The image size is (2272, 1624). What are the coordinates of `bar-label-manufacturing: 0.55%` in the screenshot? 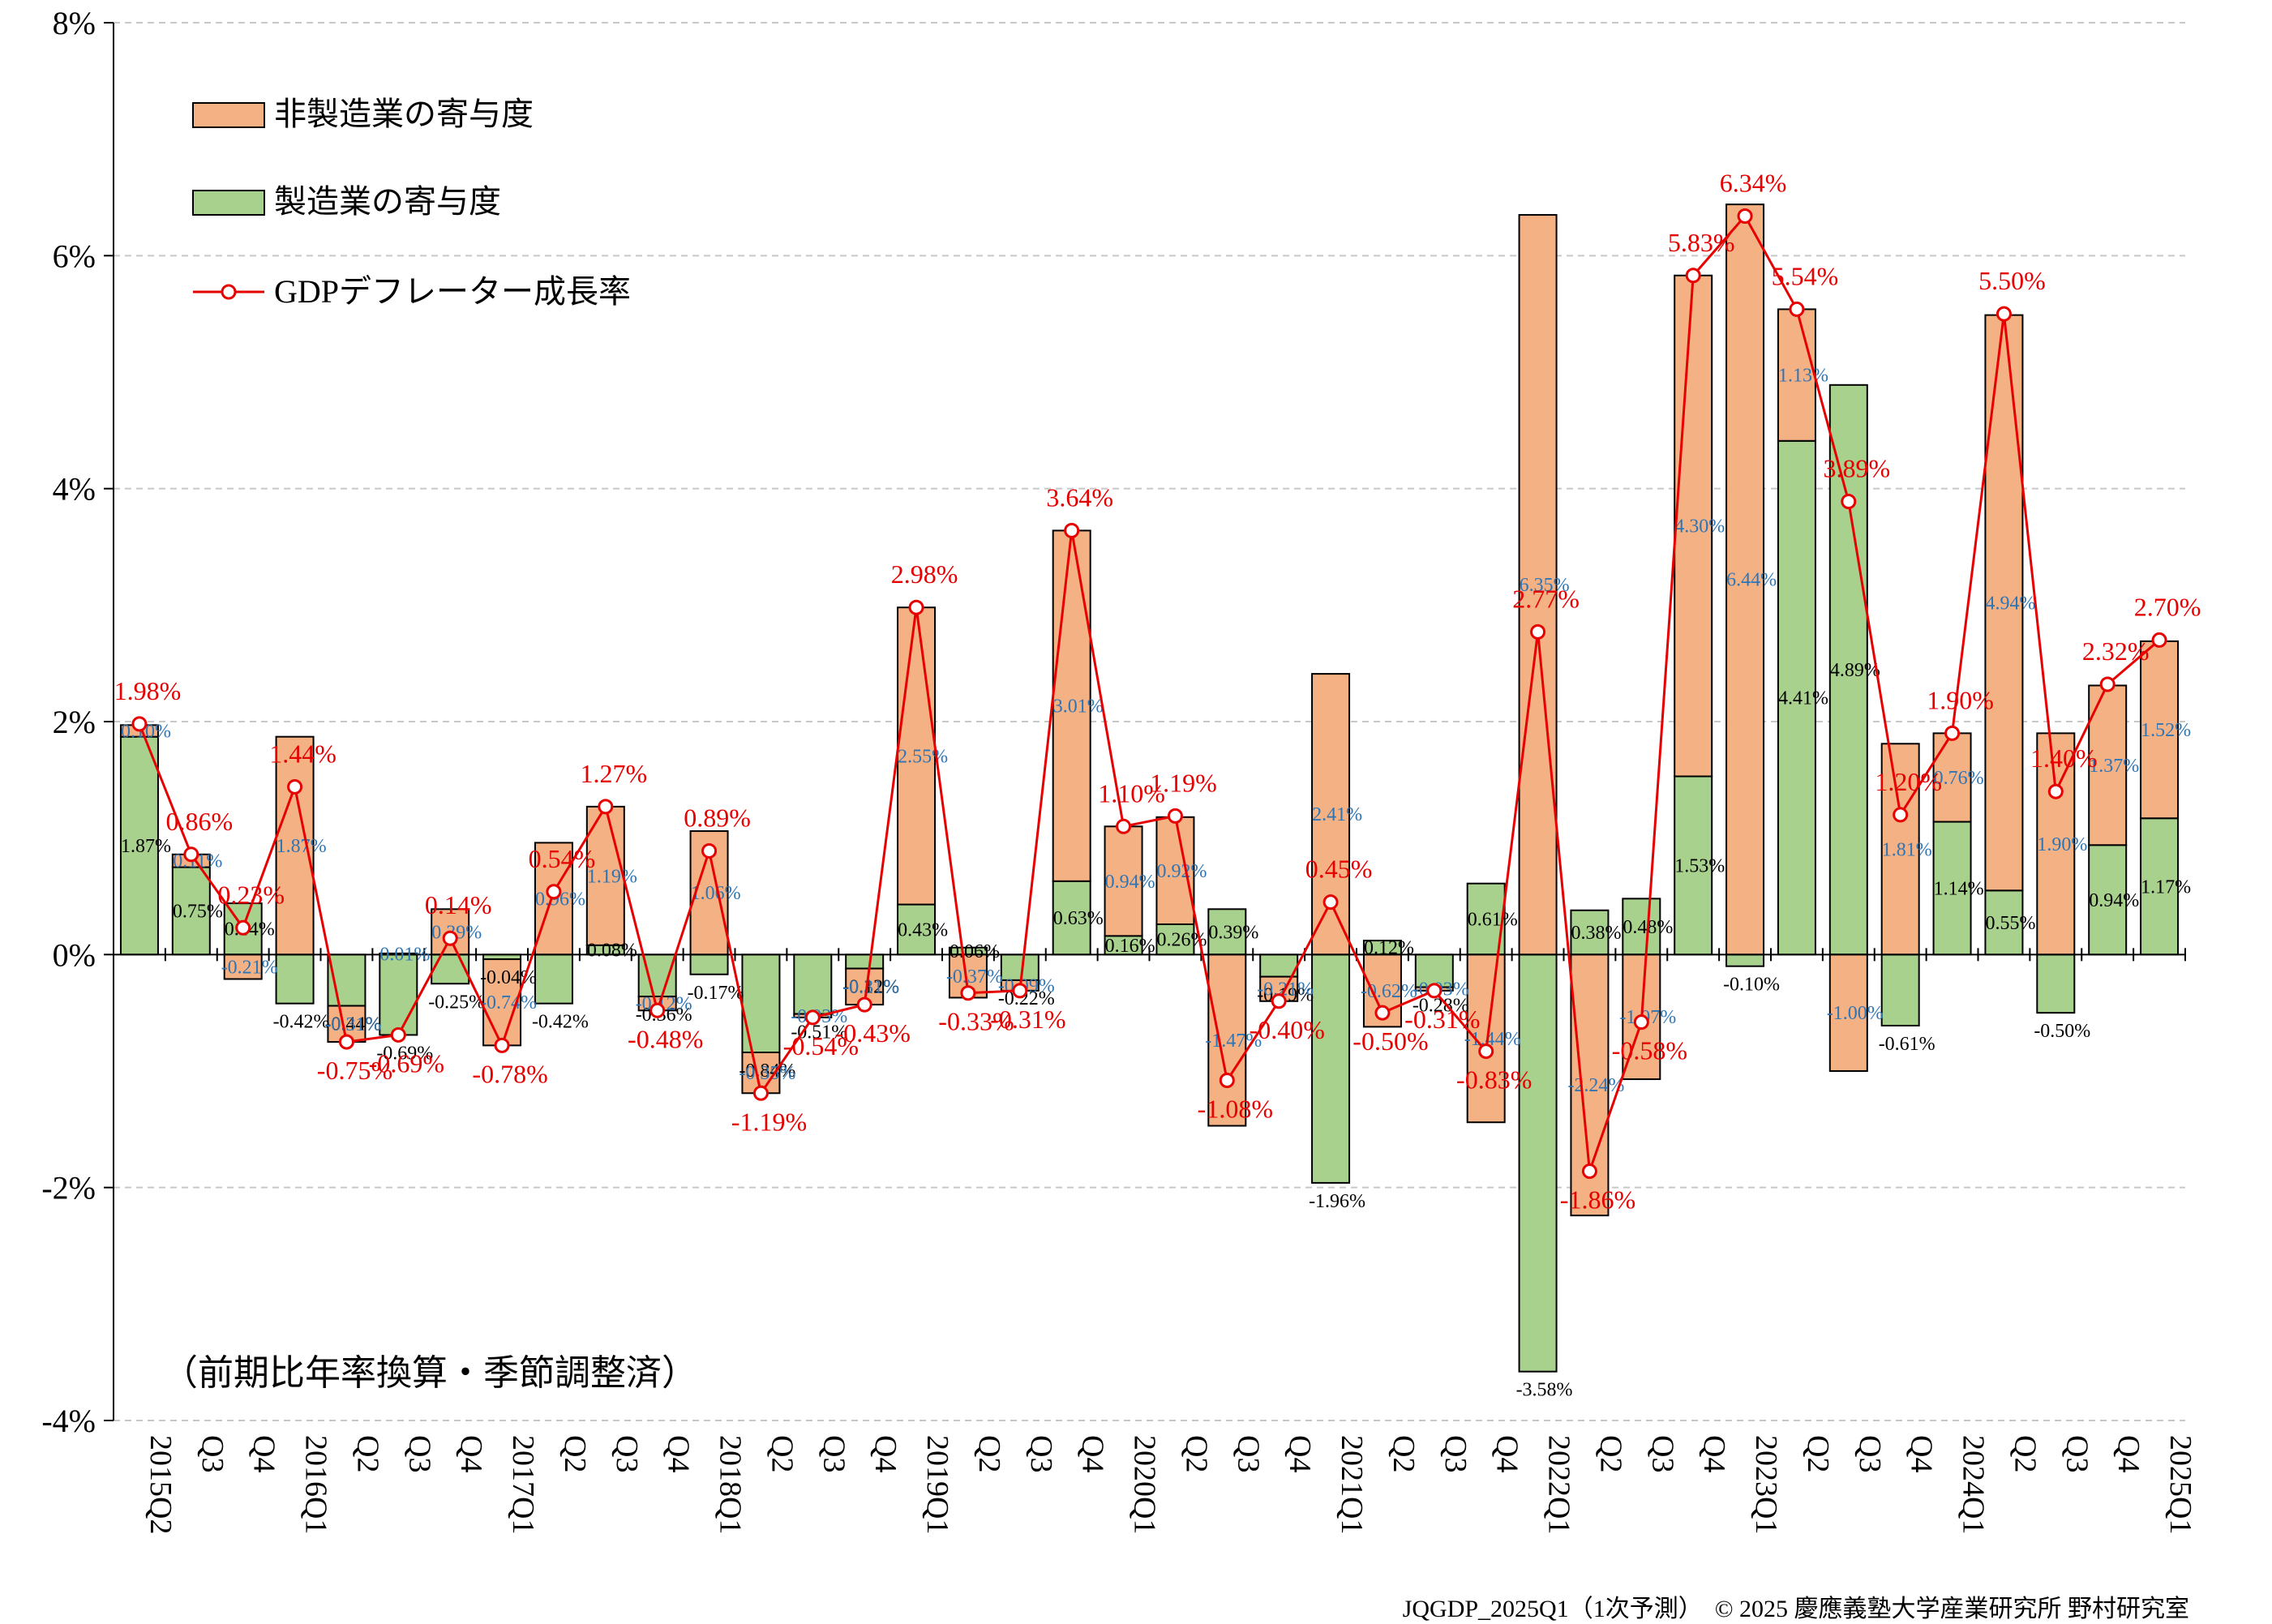 It's located at (2010, 924).